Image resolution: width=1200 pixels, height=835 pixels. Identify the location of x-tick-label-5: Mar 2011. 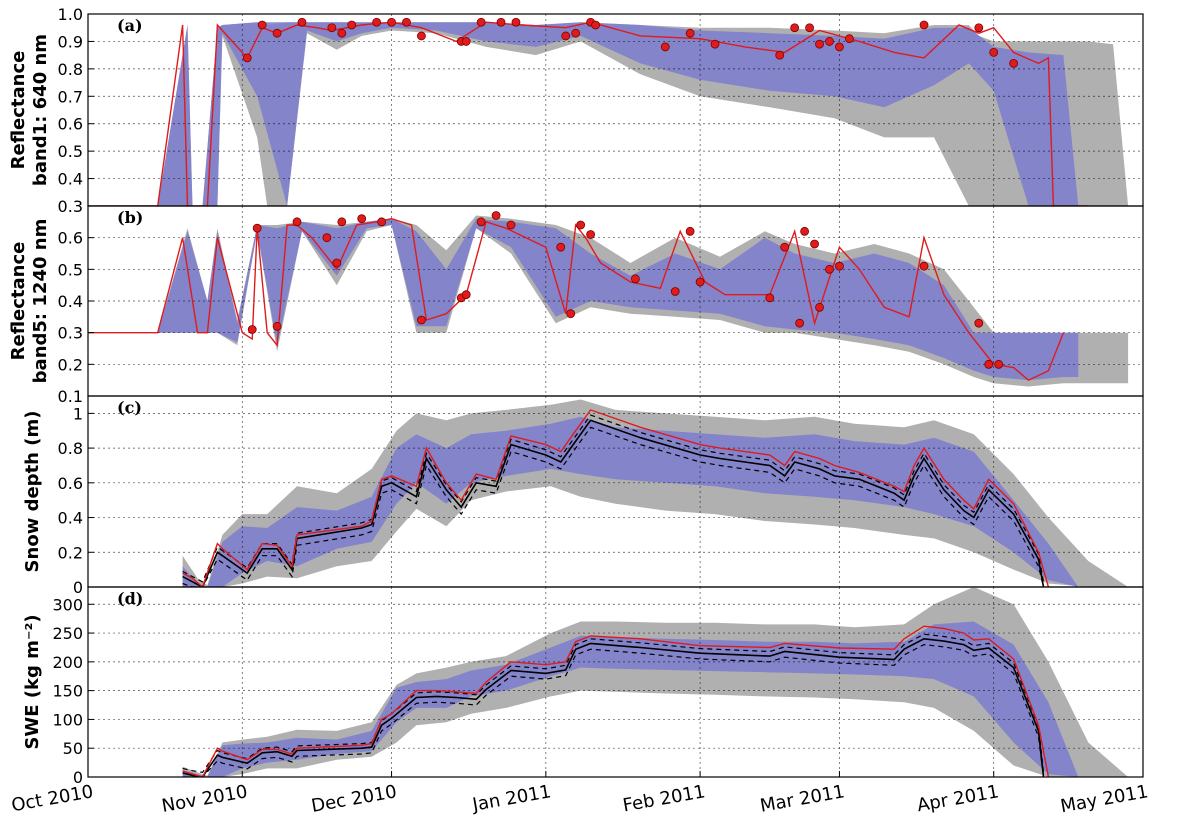
(802, 799).